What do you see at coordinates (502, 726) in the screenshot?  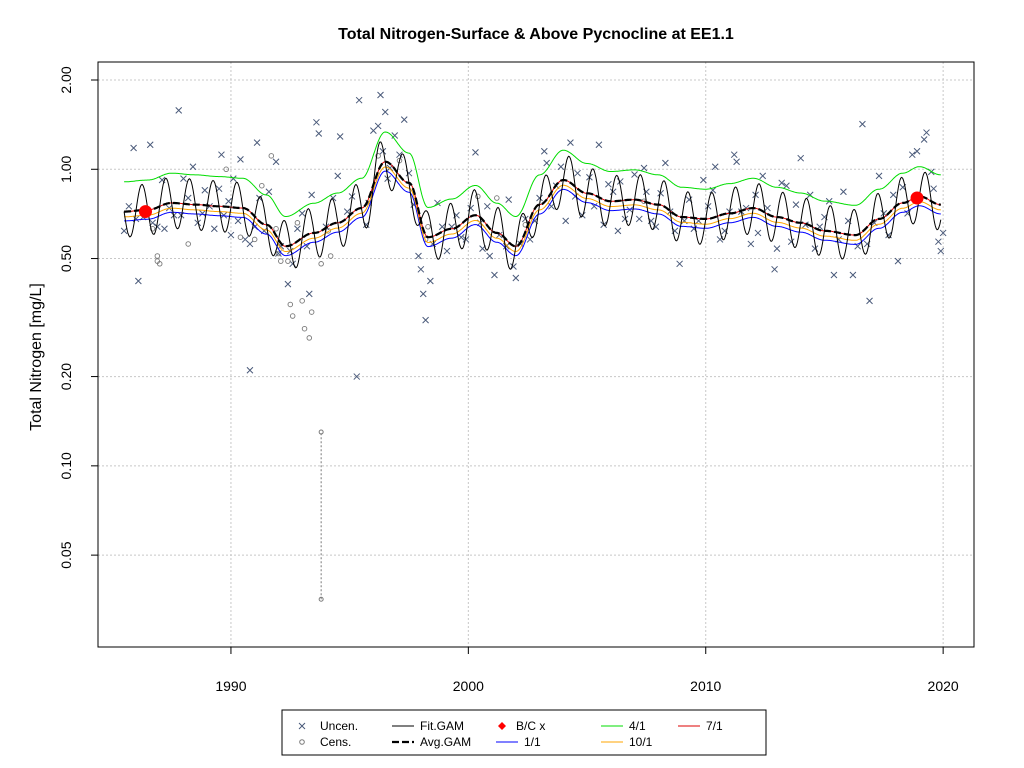 I see `legend-b-c-x-symbol` at bounding box center [502, 726].